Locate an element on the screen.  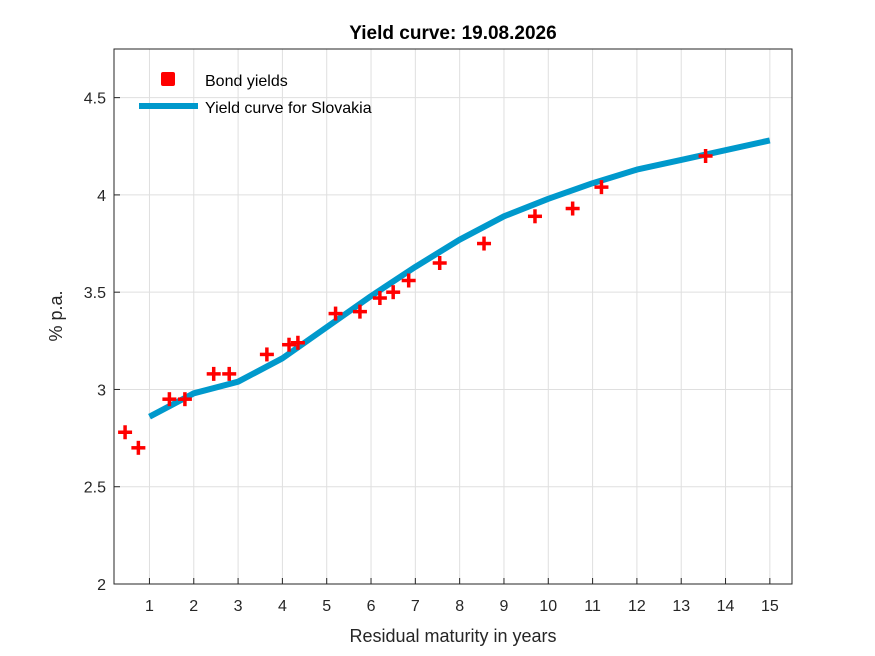
x-tick-label: 11 is located at coordinates (592, 606).